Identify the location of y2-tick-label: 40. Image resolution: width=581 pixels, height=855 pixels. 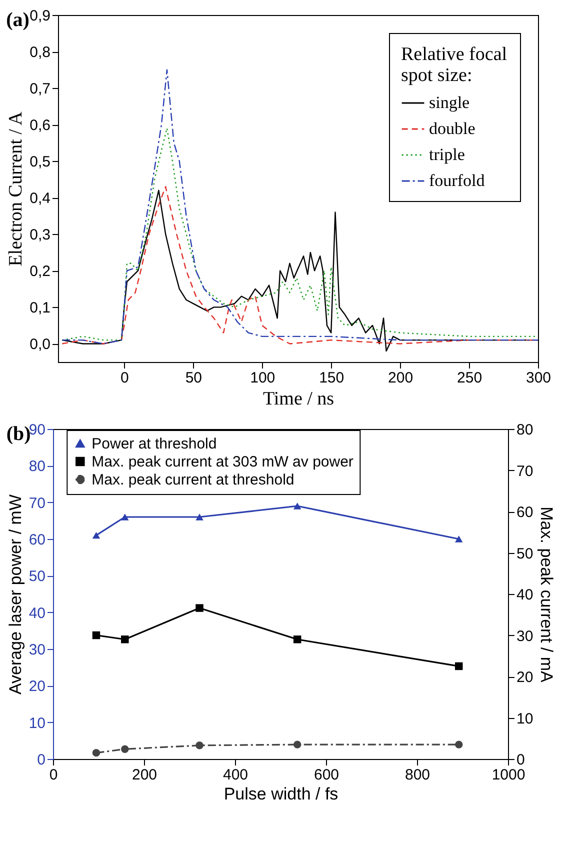
(525, 595).